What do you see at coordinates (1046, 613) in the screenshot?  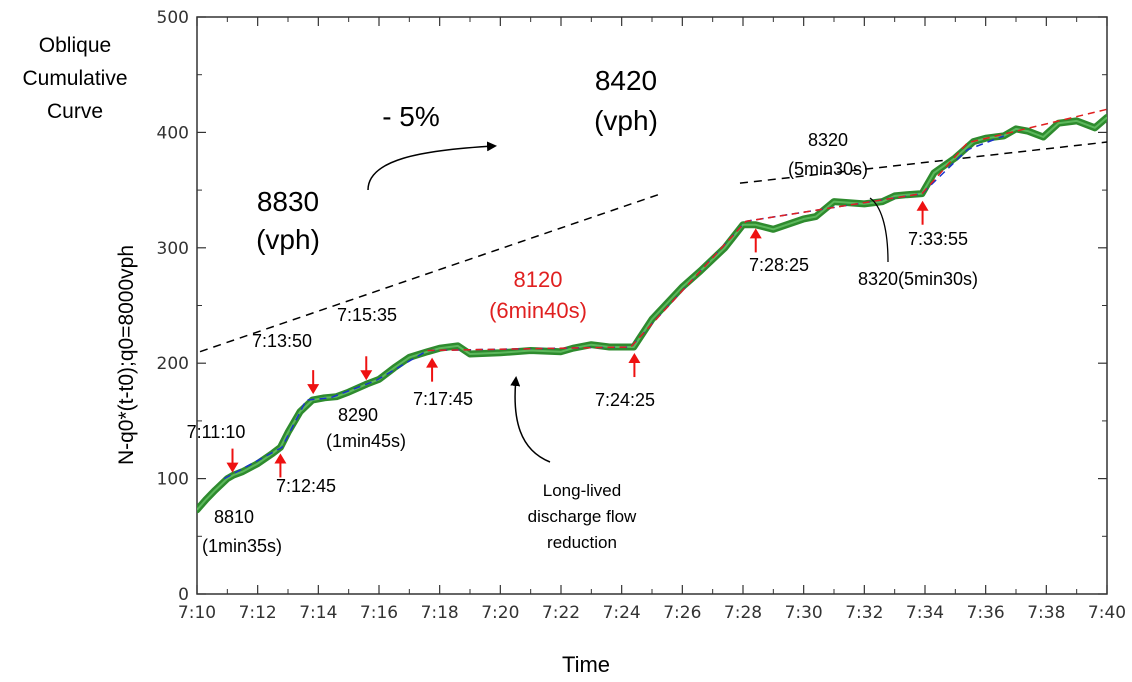 I see `x-tick-label: 7:38` at bounding box center [1046, 613].